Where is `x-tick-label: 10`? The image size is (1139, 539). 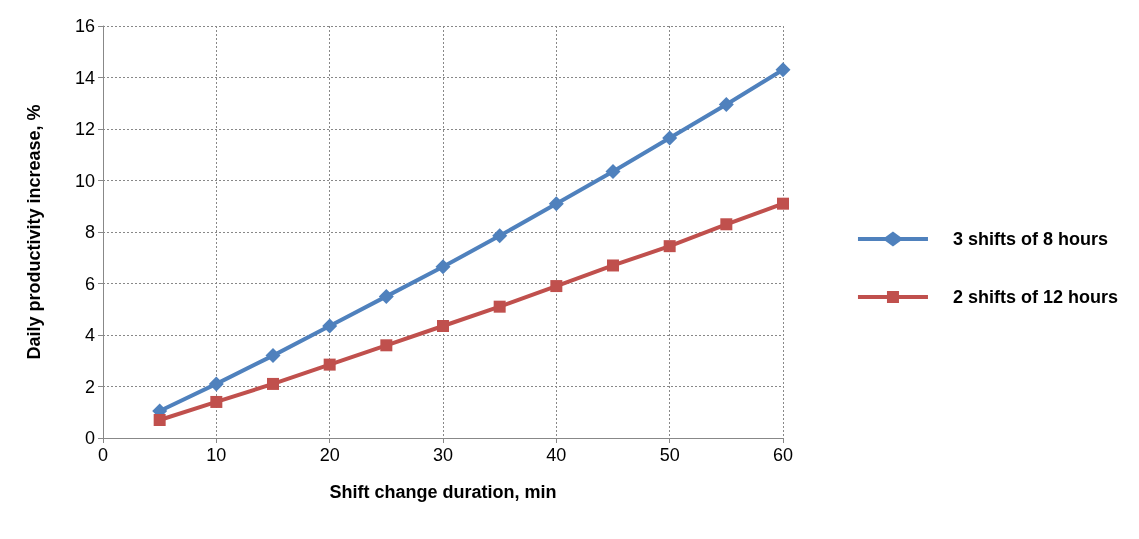
x-tick-label: 10 is located at coordinates (216, 455).